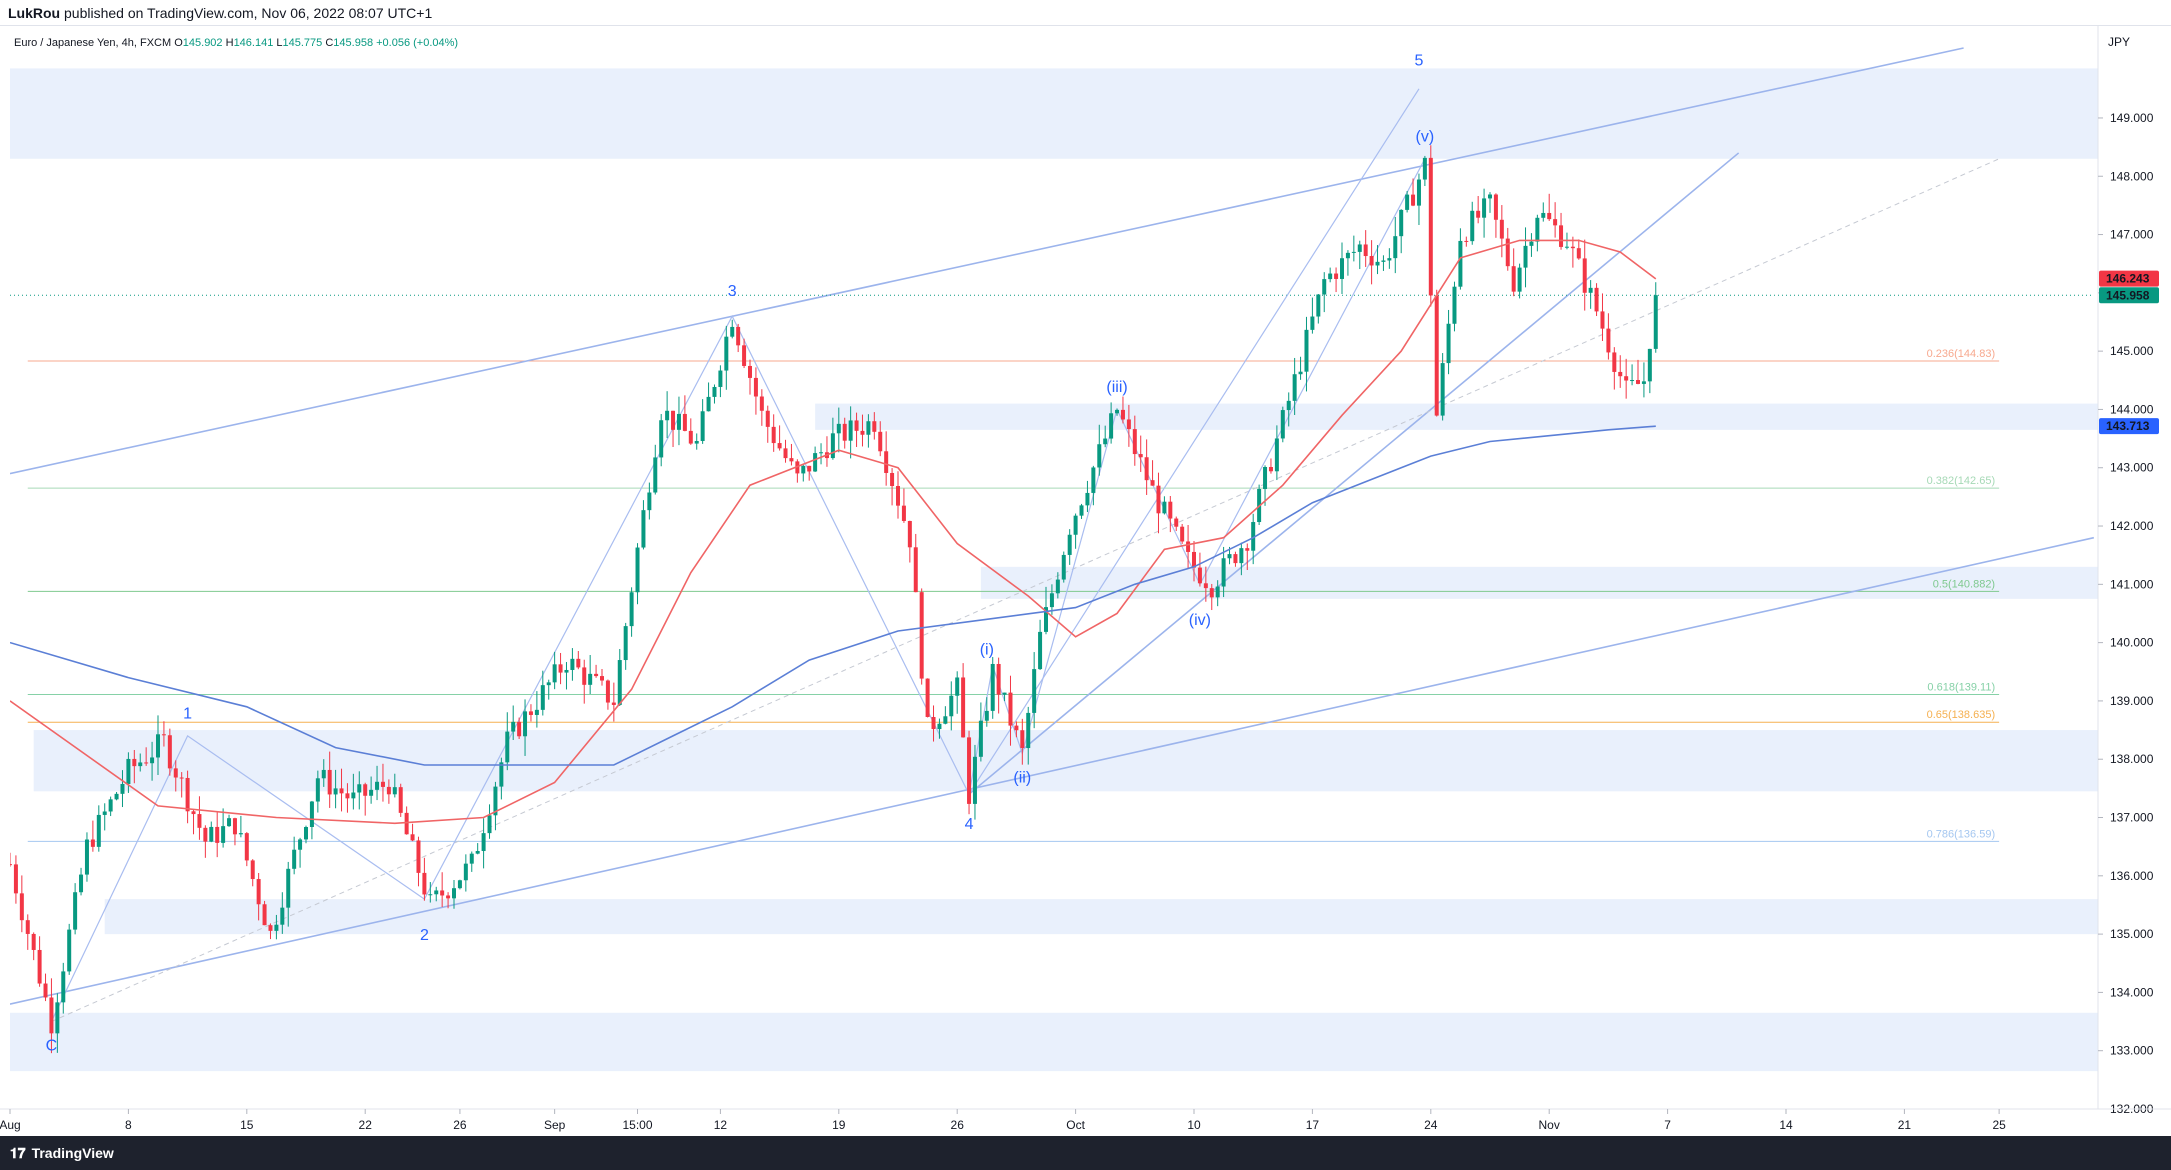 The width and height of the screenshot is (2171, 1170). Describe the element at coordinates (1961, 688) in the screenshot. I see `fib-level-label: 0.618(139.11)` at that location.